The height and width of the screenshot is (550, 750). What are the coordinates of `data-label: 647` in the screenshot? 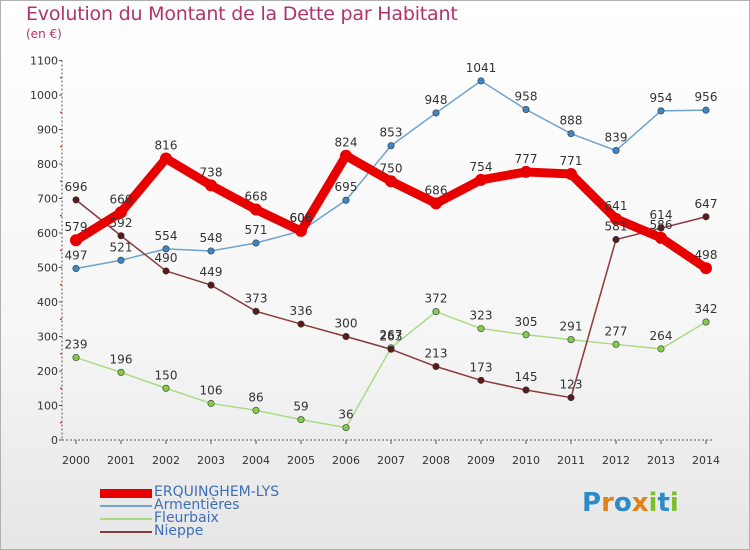 It's located at (706, 204).